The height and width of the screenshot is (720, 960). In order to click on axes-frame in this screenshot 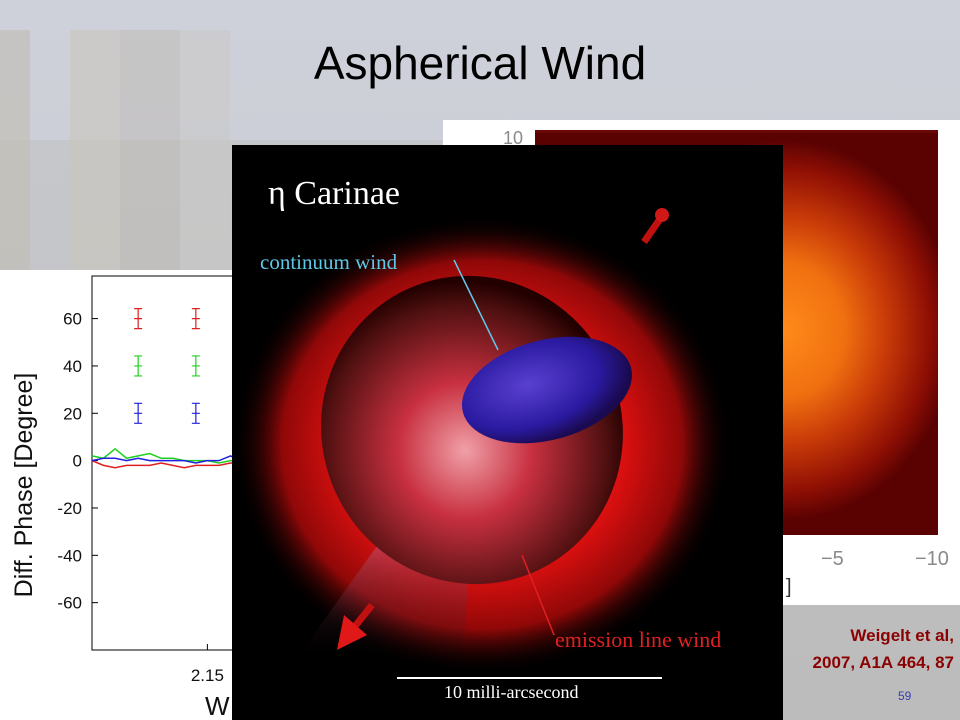, I will do `click(165, 463)`.